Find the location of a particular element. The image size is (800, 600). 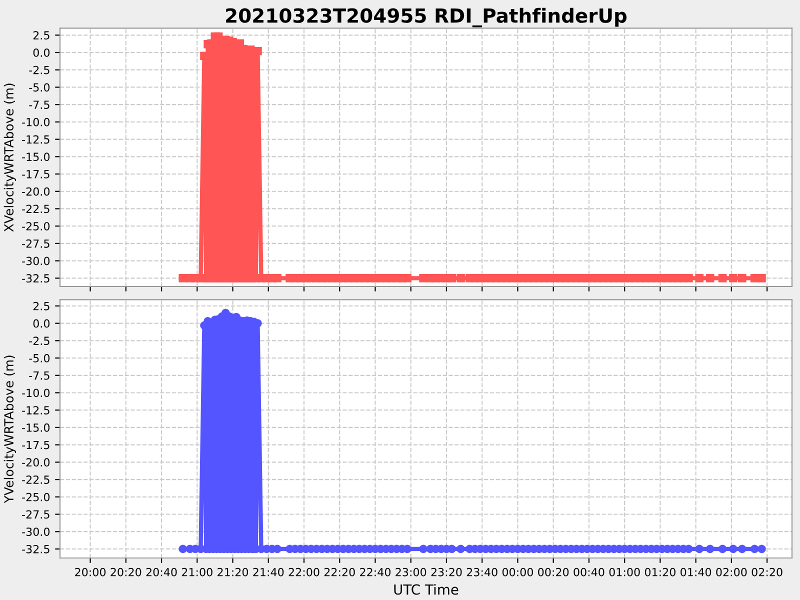

x-tick-label: 22:20 is located at coordinates (339, 572).